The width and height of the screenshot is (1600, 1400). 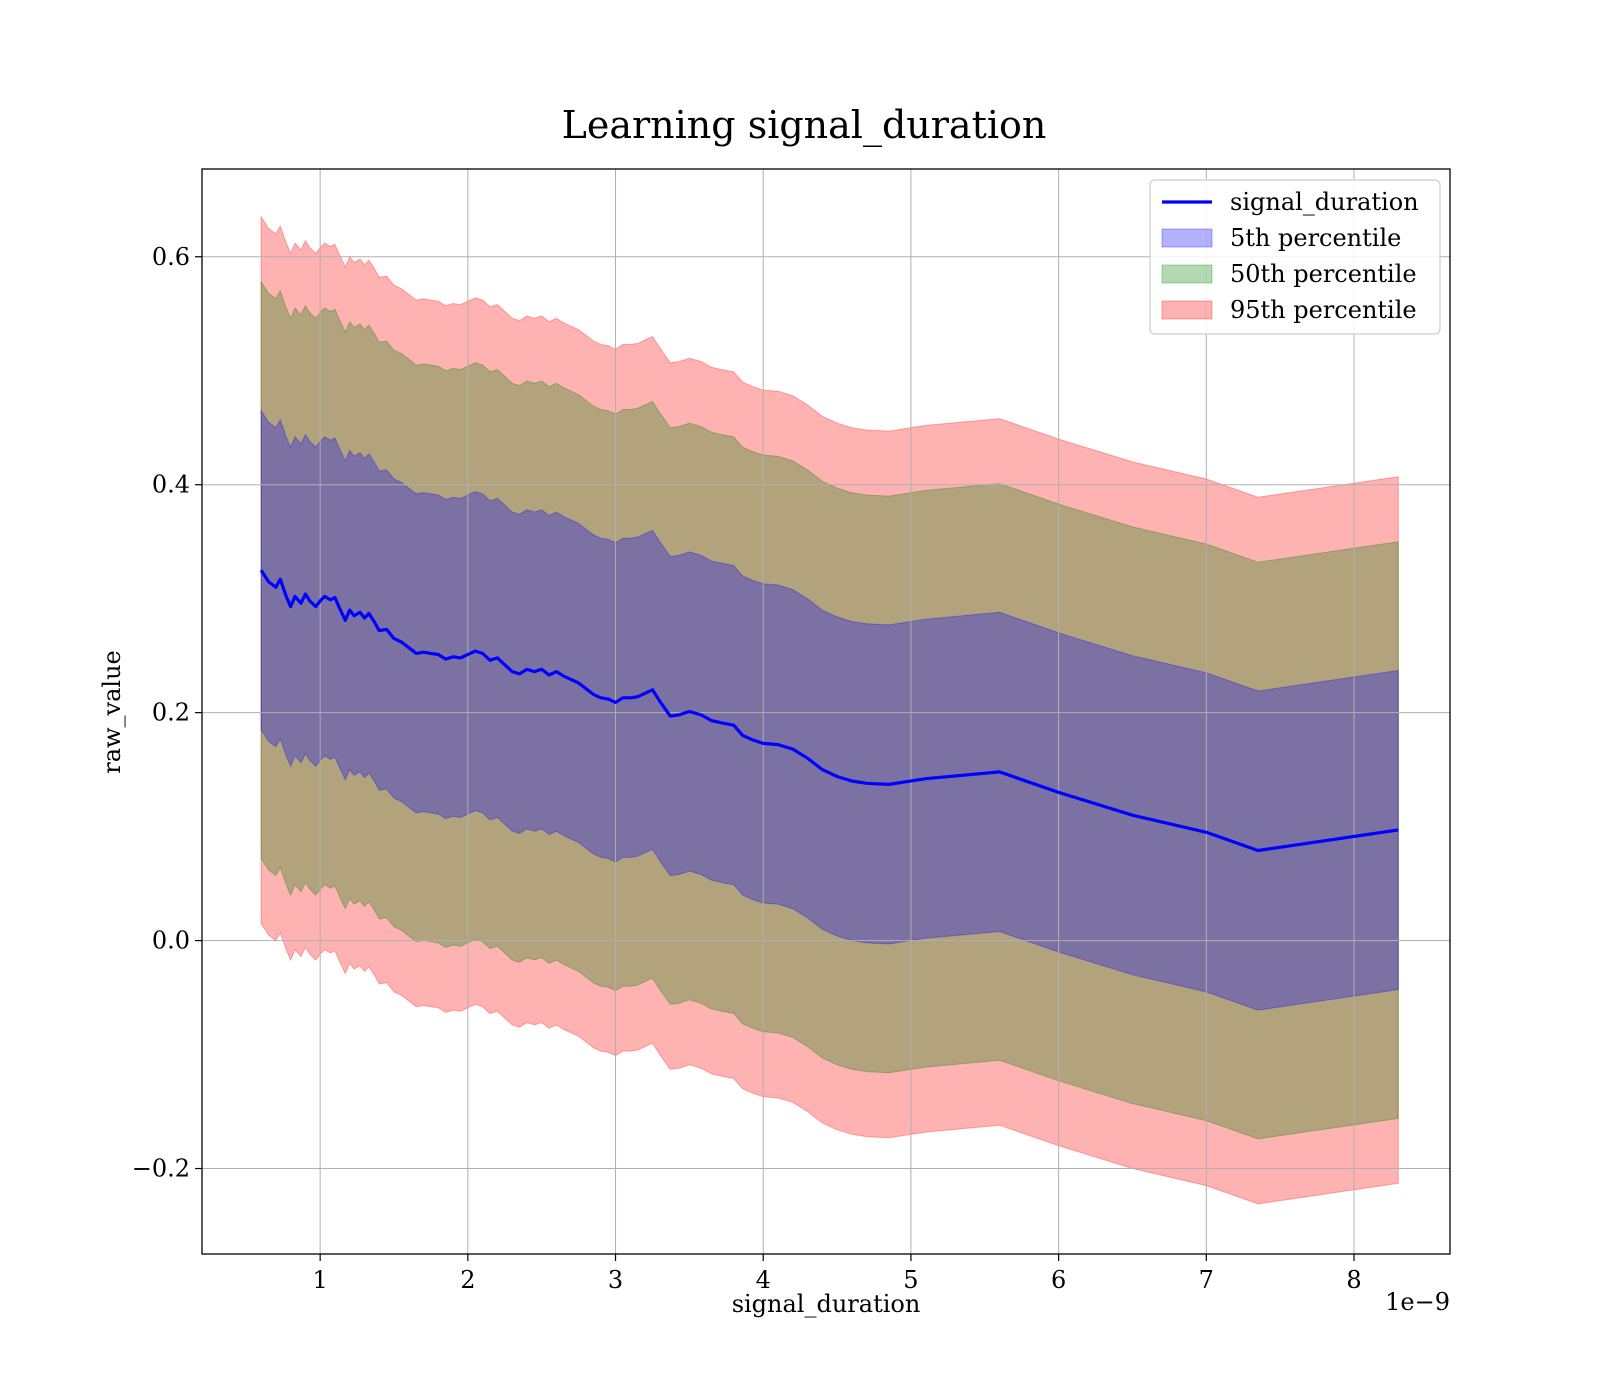 I want to click on y-axis-ticks: −0.2 0.0 0.2 0.4 0.6, so click(x=167, y=713).